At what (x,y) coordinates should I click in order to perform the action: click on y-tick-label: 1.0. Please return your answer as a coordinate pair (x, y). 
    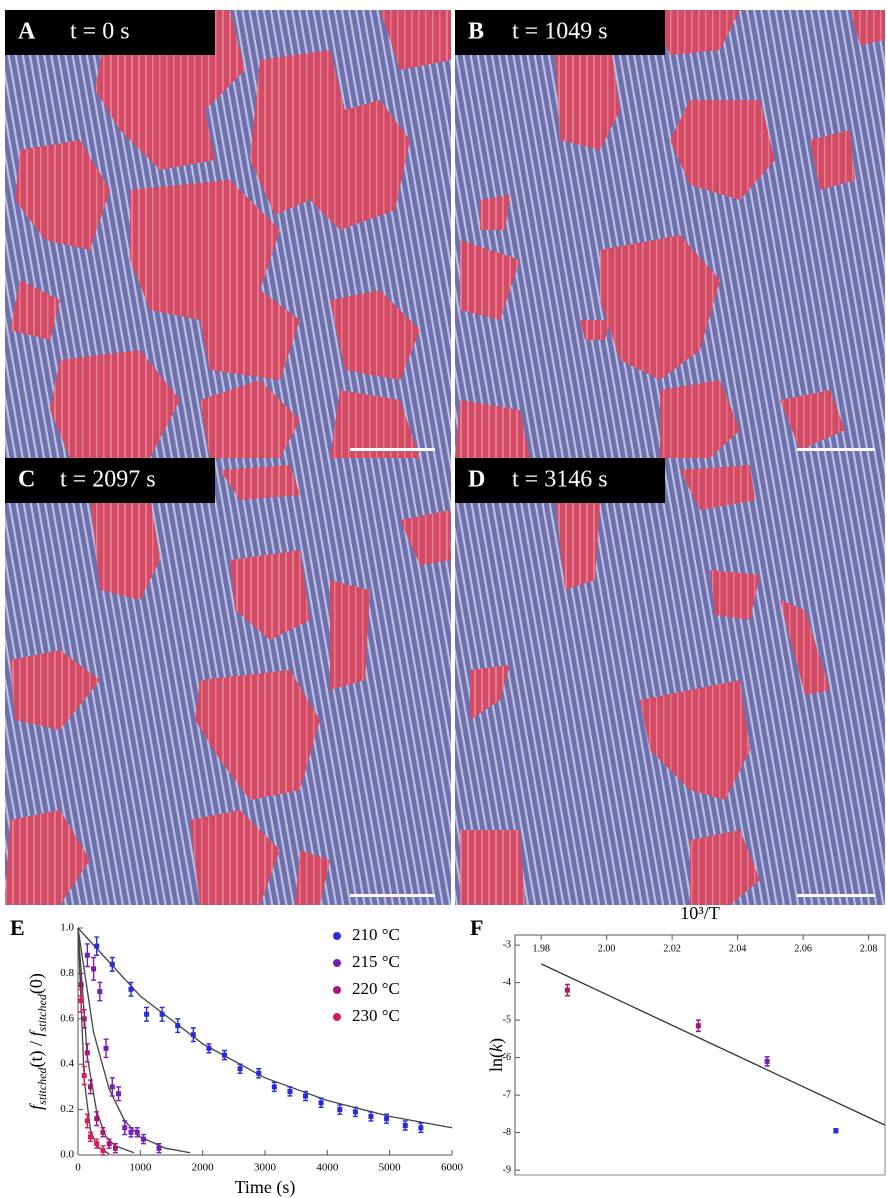
    Looking at the image, I should click on (67, 928).